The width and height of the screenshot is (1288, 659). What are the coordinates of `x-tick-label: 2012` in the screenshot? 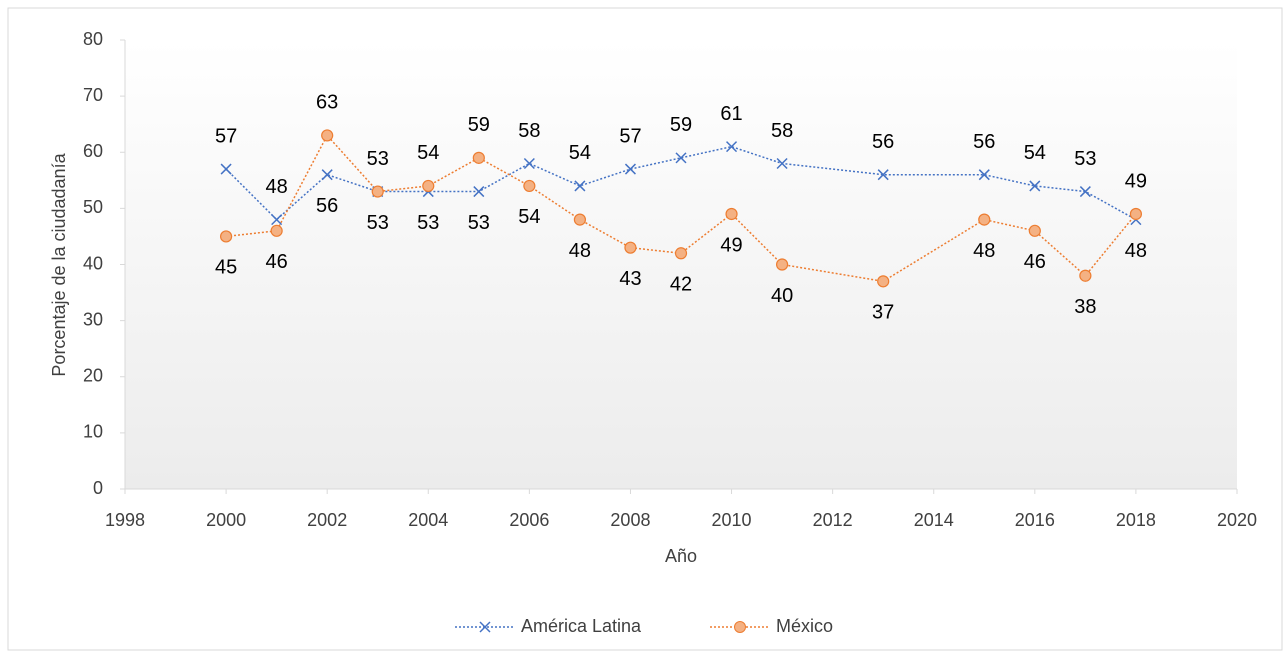 It's located at (833, 520).